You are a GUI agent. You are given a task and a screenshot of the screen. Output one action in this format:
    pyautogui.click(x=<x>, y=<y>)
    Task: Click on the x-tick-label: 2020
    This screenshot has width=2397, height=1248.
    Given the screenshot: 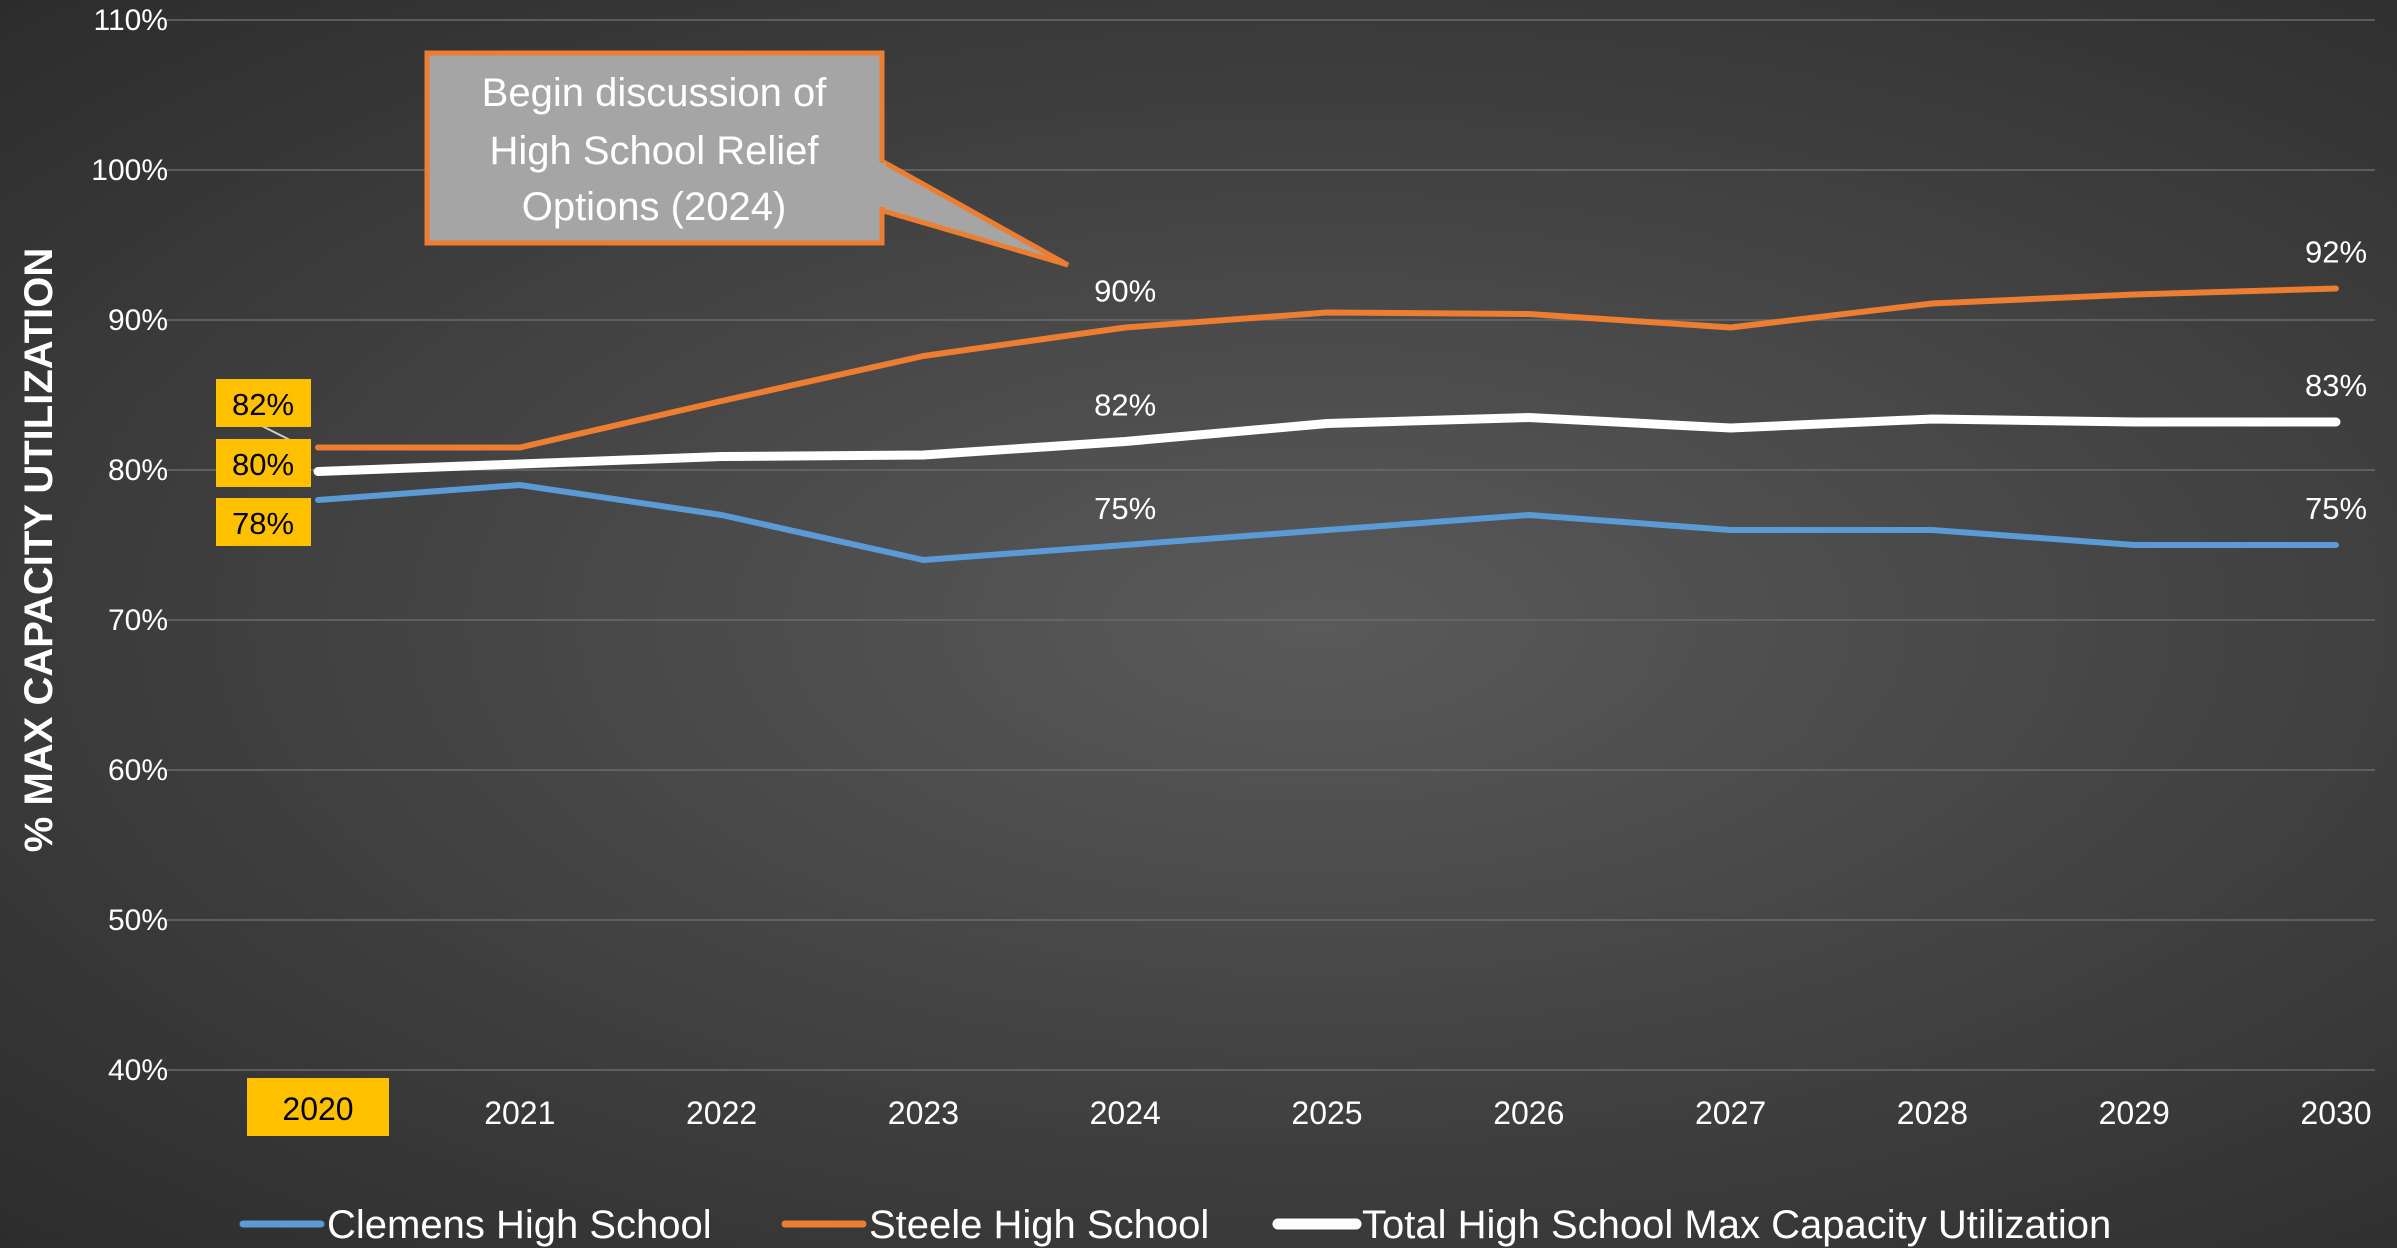 What is the action you would take?
    pyautogui.click(x=317, y=1109)
    